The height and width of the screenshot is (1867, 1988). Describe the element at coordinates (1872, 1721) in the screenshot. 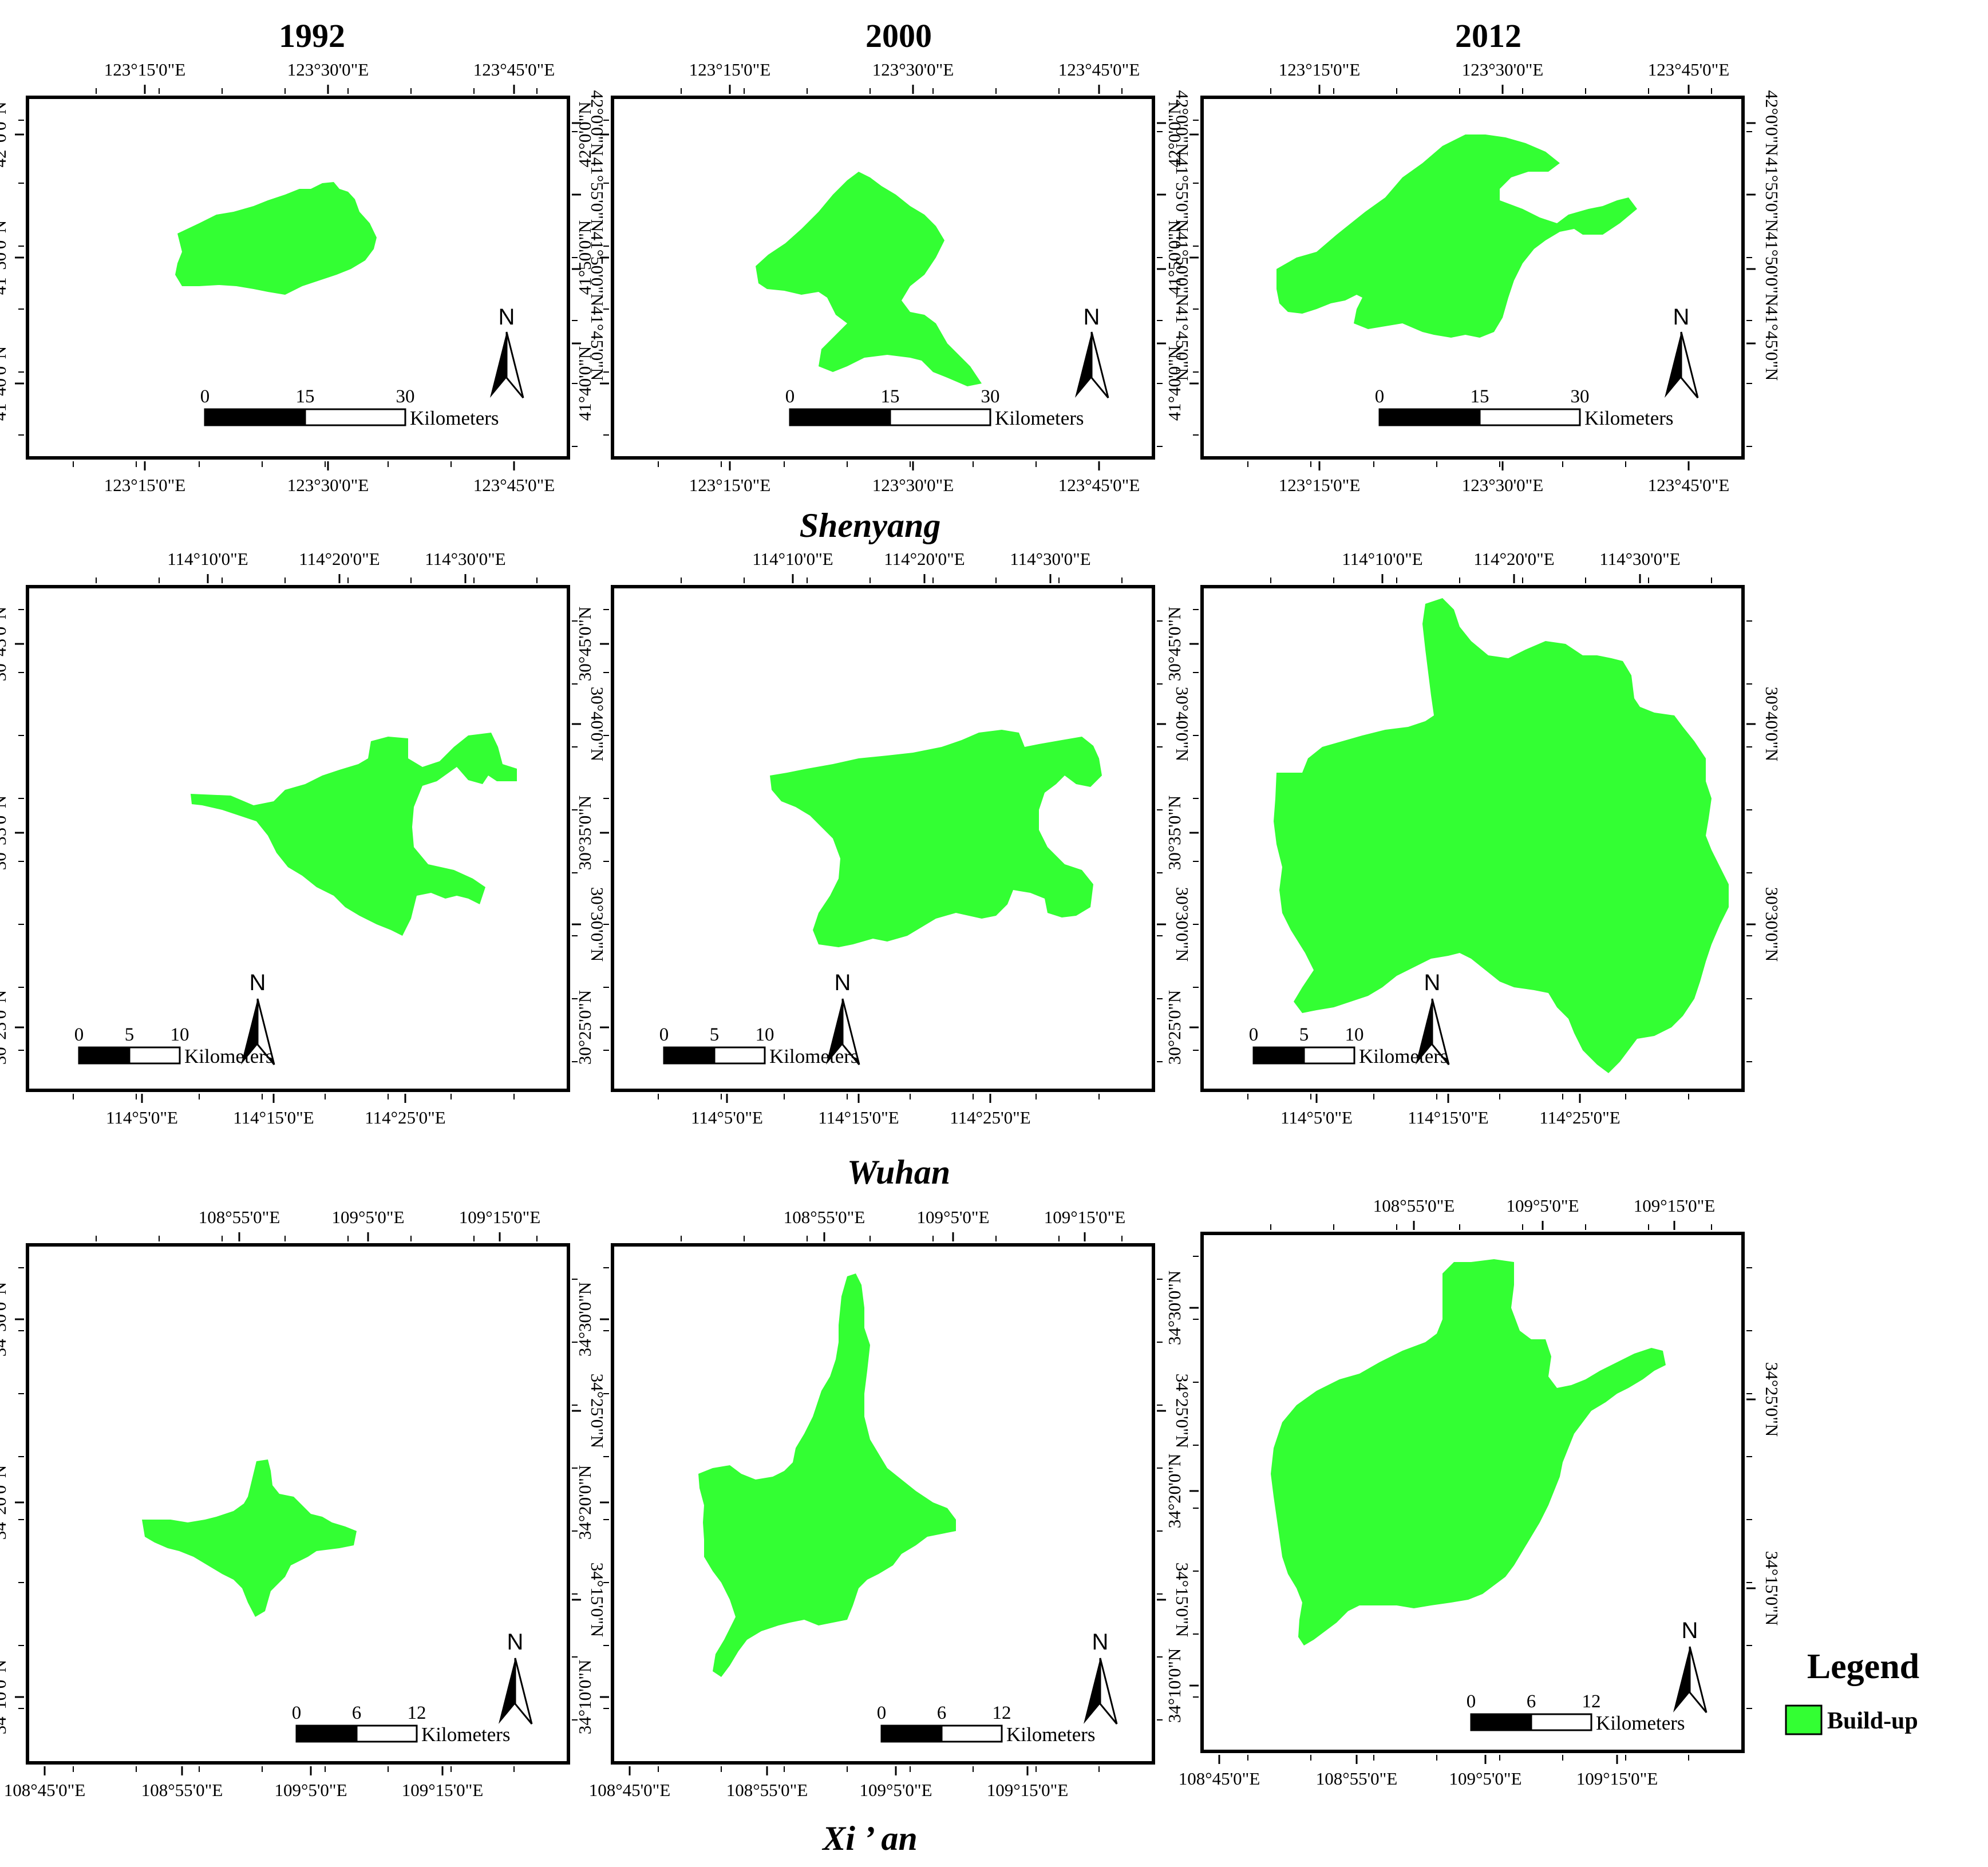

I see `legend-label-buildup: Build-up` at that location.